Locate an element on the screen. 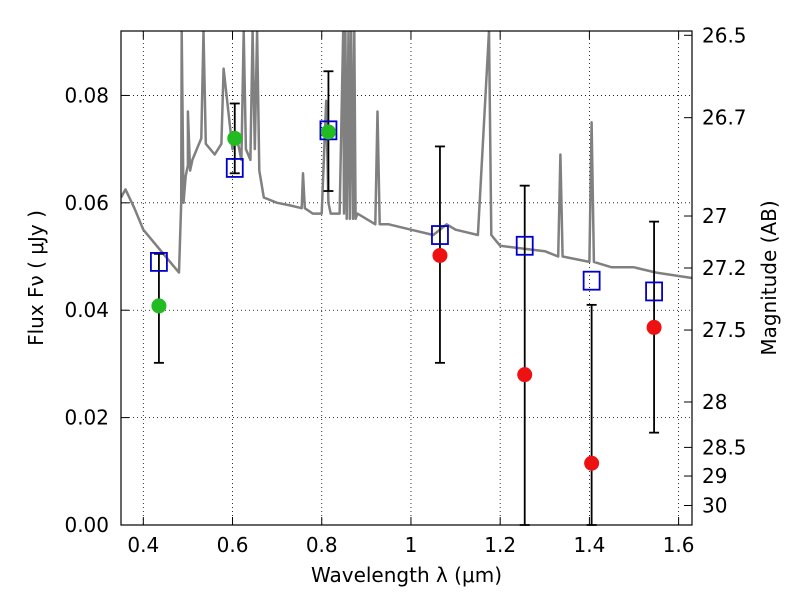  x-tick-label: 1.6 is located at coordinates (679, 545).